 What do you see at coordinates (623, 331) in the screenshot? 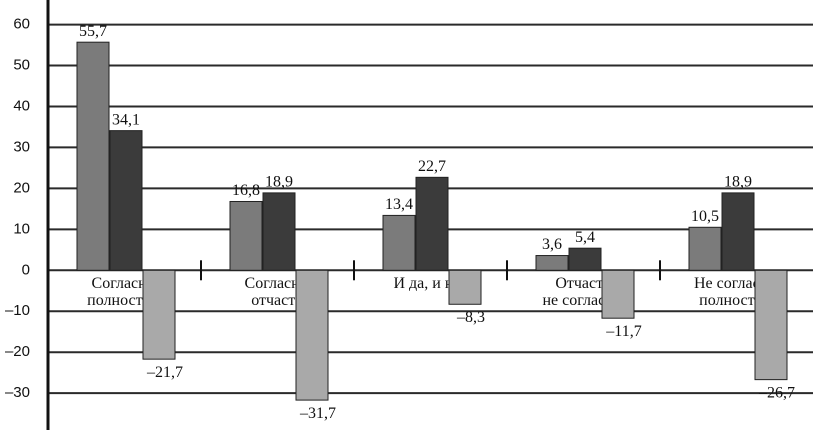
I see `value-label: –11,7` at bounding box center [623, 331].